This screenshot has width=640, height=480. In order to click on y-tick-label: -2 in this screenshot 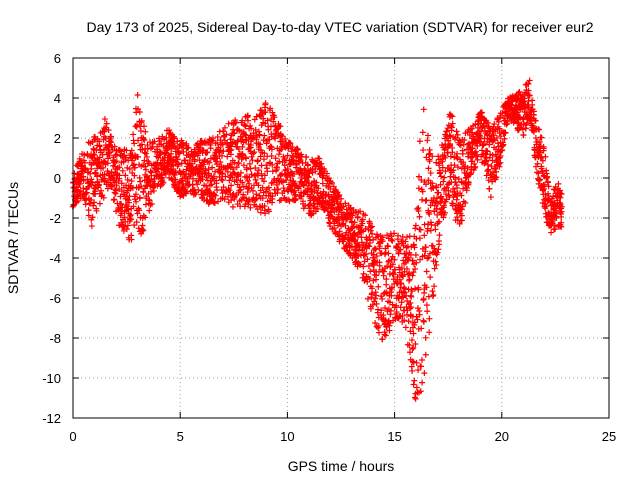, I will do `click(55, 218)`.